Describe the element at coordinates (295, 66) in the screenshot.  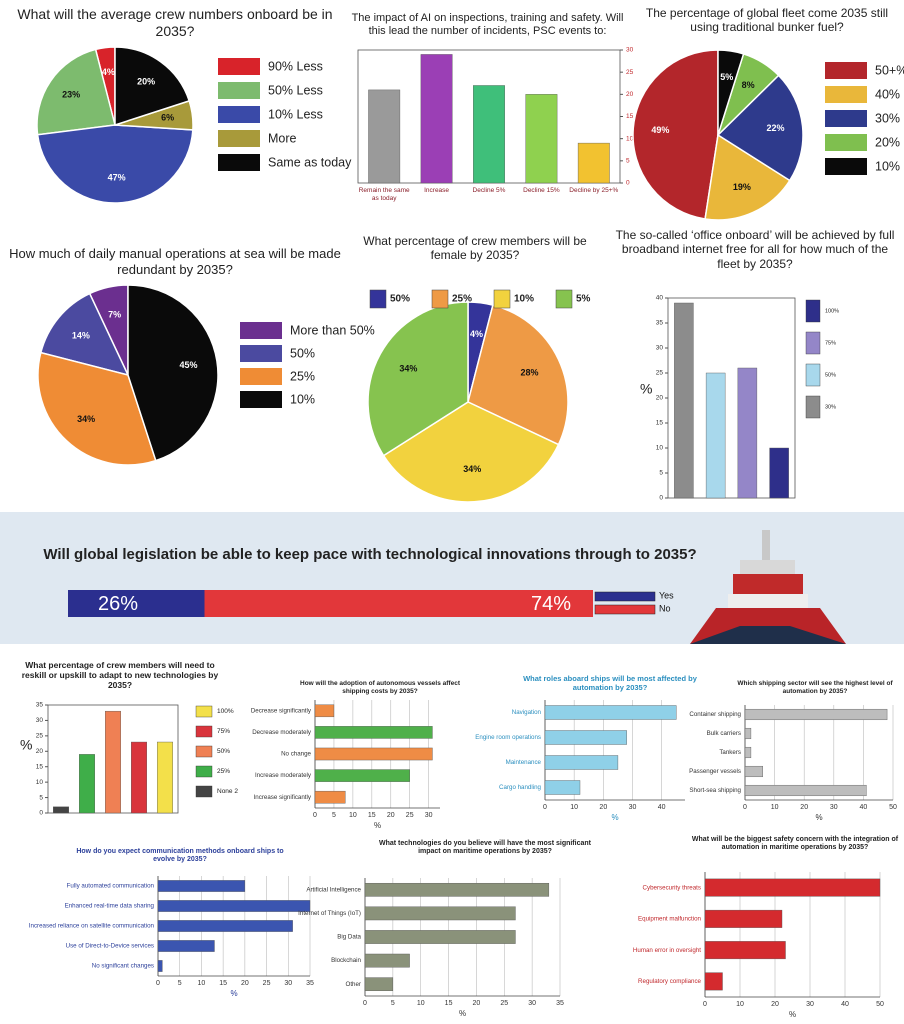
I see `legend-label: 90% Less` at that location.